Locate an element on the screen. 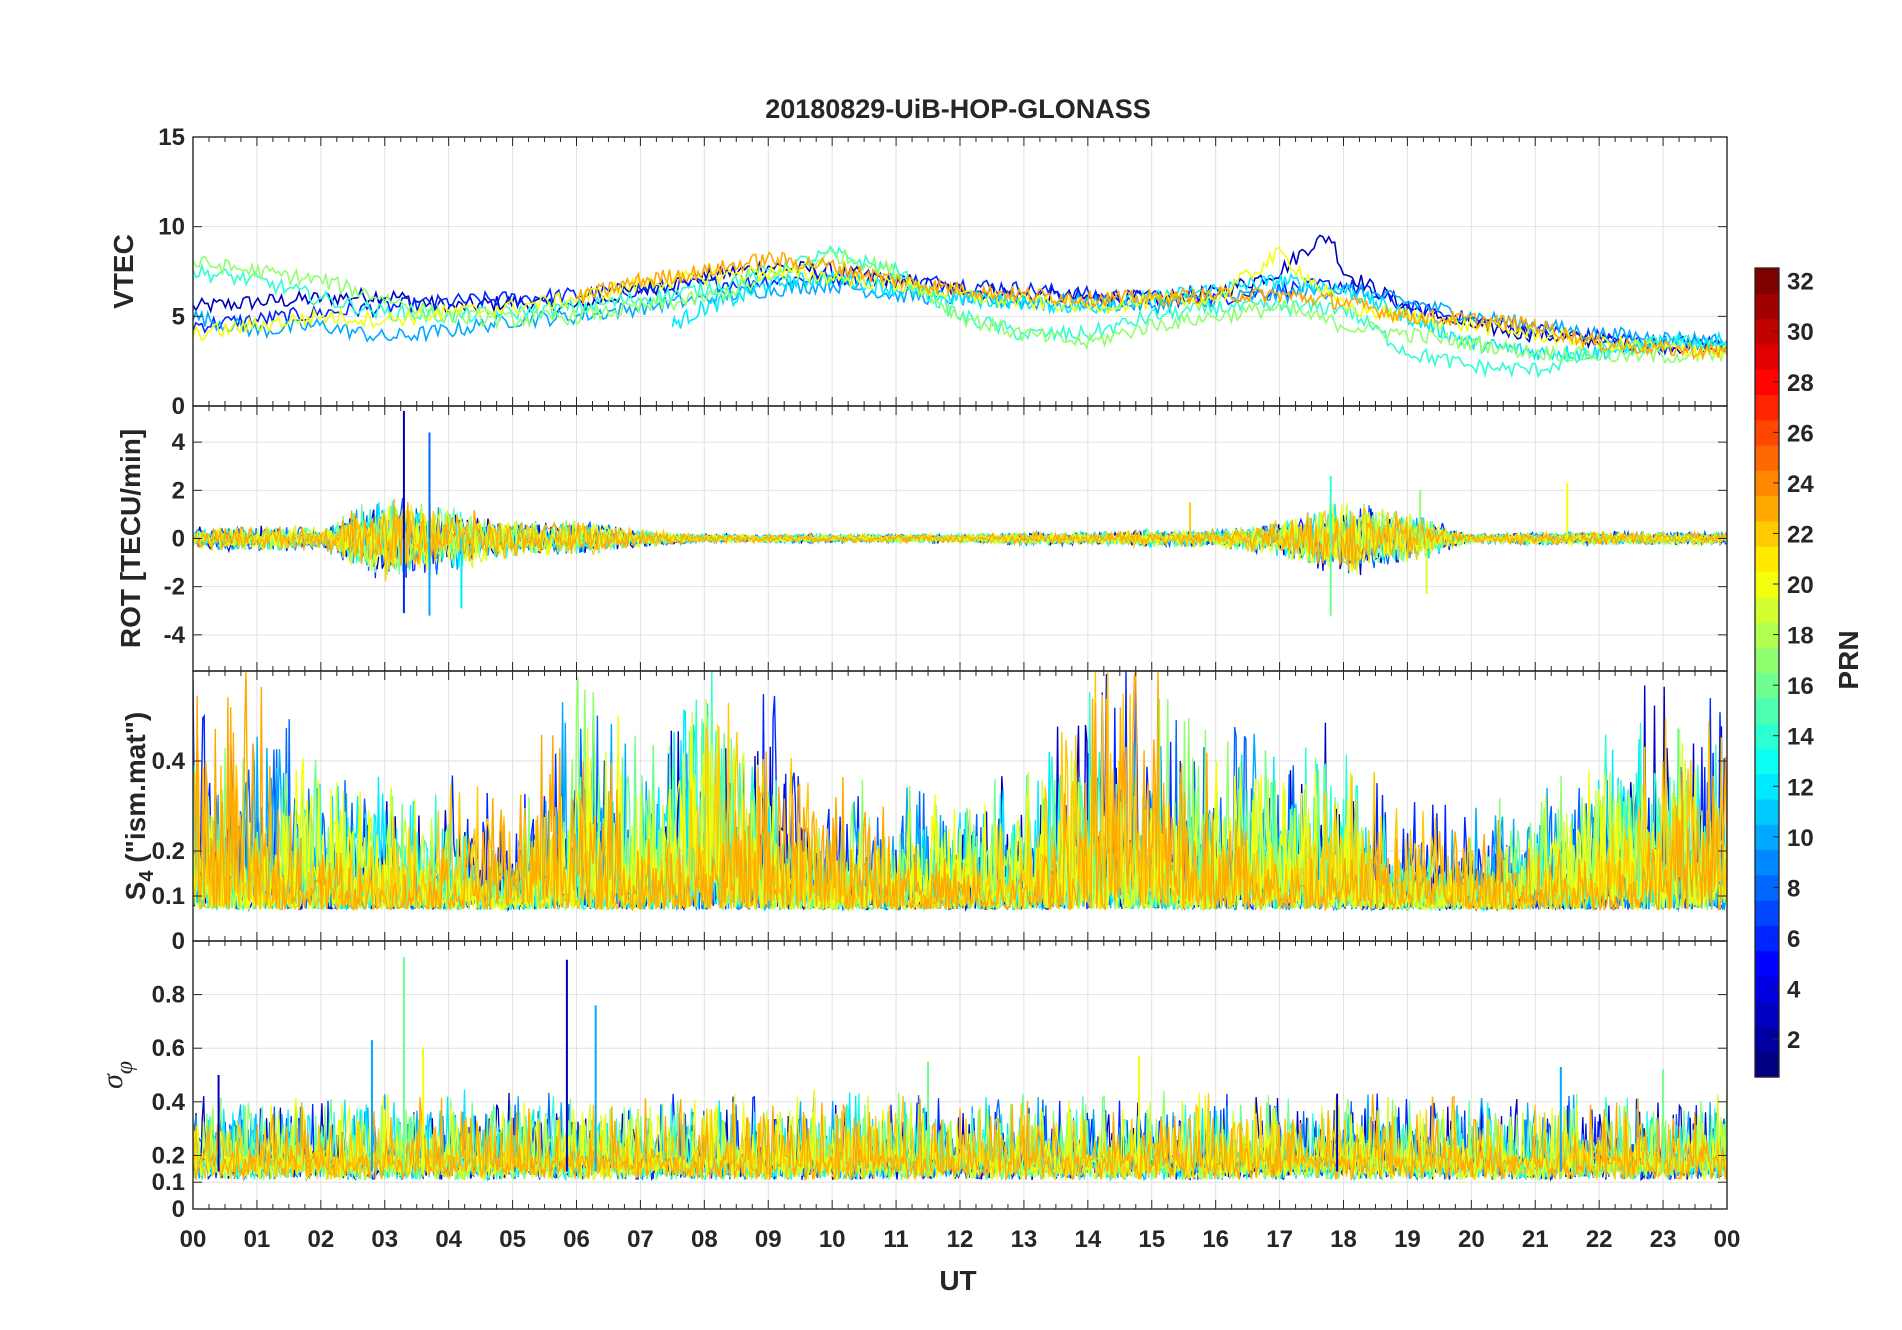  y-tick-label-rot: -4 is located at coordinates (175, 635).